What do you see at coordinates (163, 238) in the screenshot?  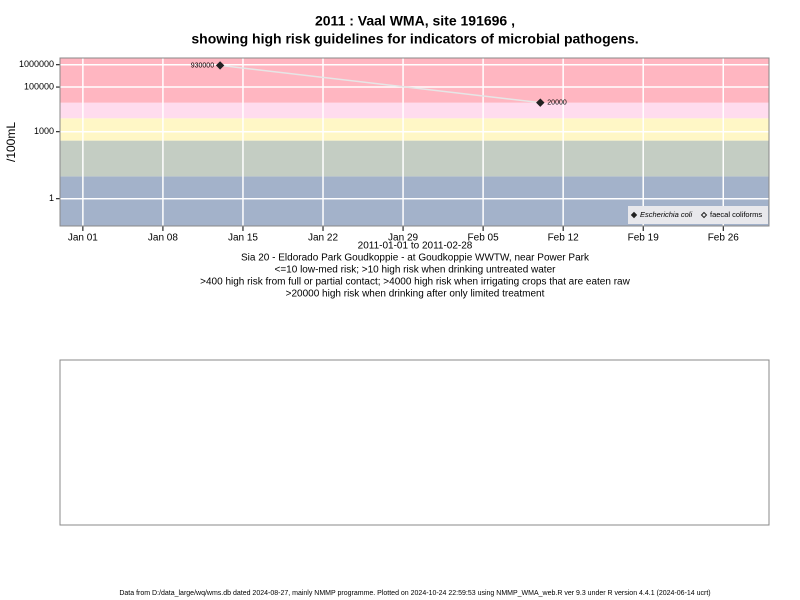 I see `x-tick-label: Jan 08` at bounding box center [163, 238].